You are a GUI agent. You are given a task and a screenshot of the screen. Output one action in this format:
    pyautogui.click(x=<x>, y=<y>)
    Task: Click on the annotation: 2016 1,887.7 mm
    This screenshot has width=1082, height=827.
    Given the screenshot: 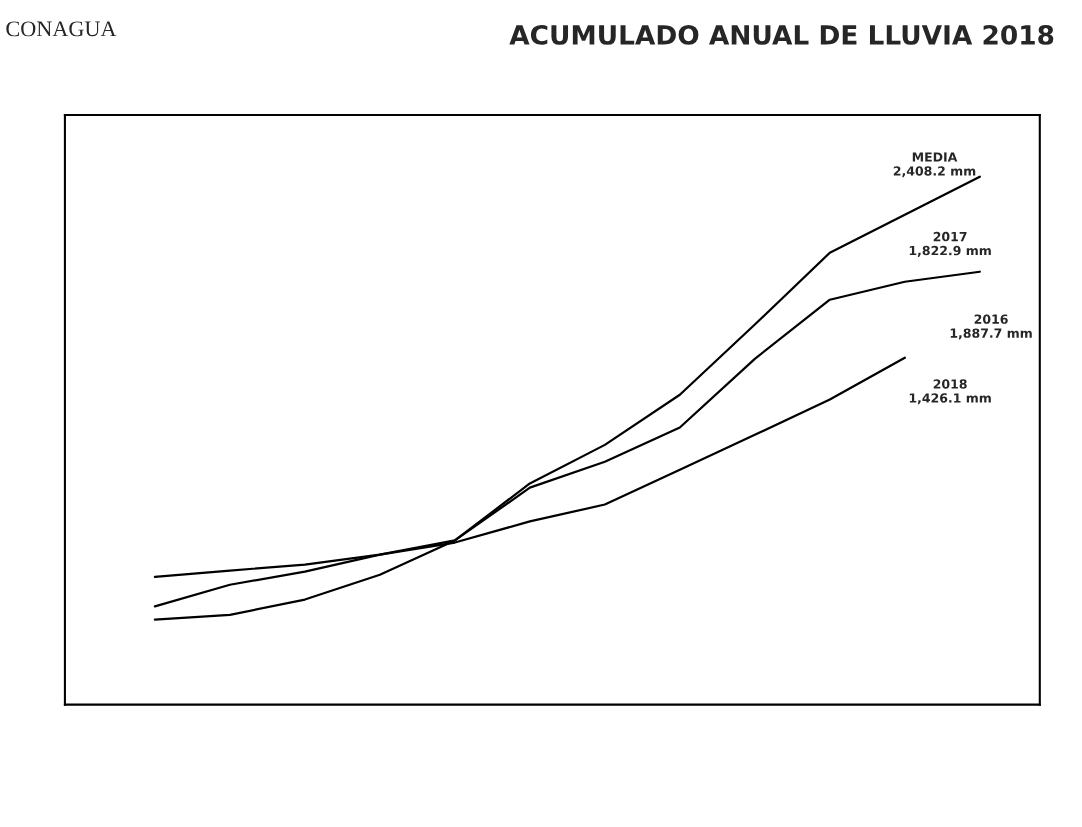 What is the action you would take?
    pyautogui.click(x=991, y=327)
    